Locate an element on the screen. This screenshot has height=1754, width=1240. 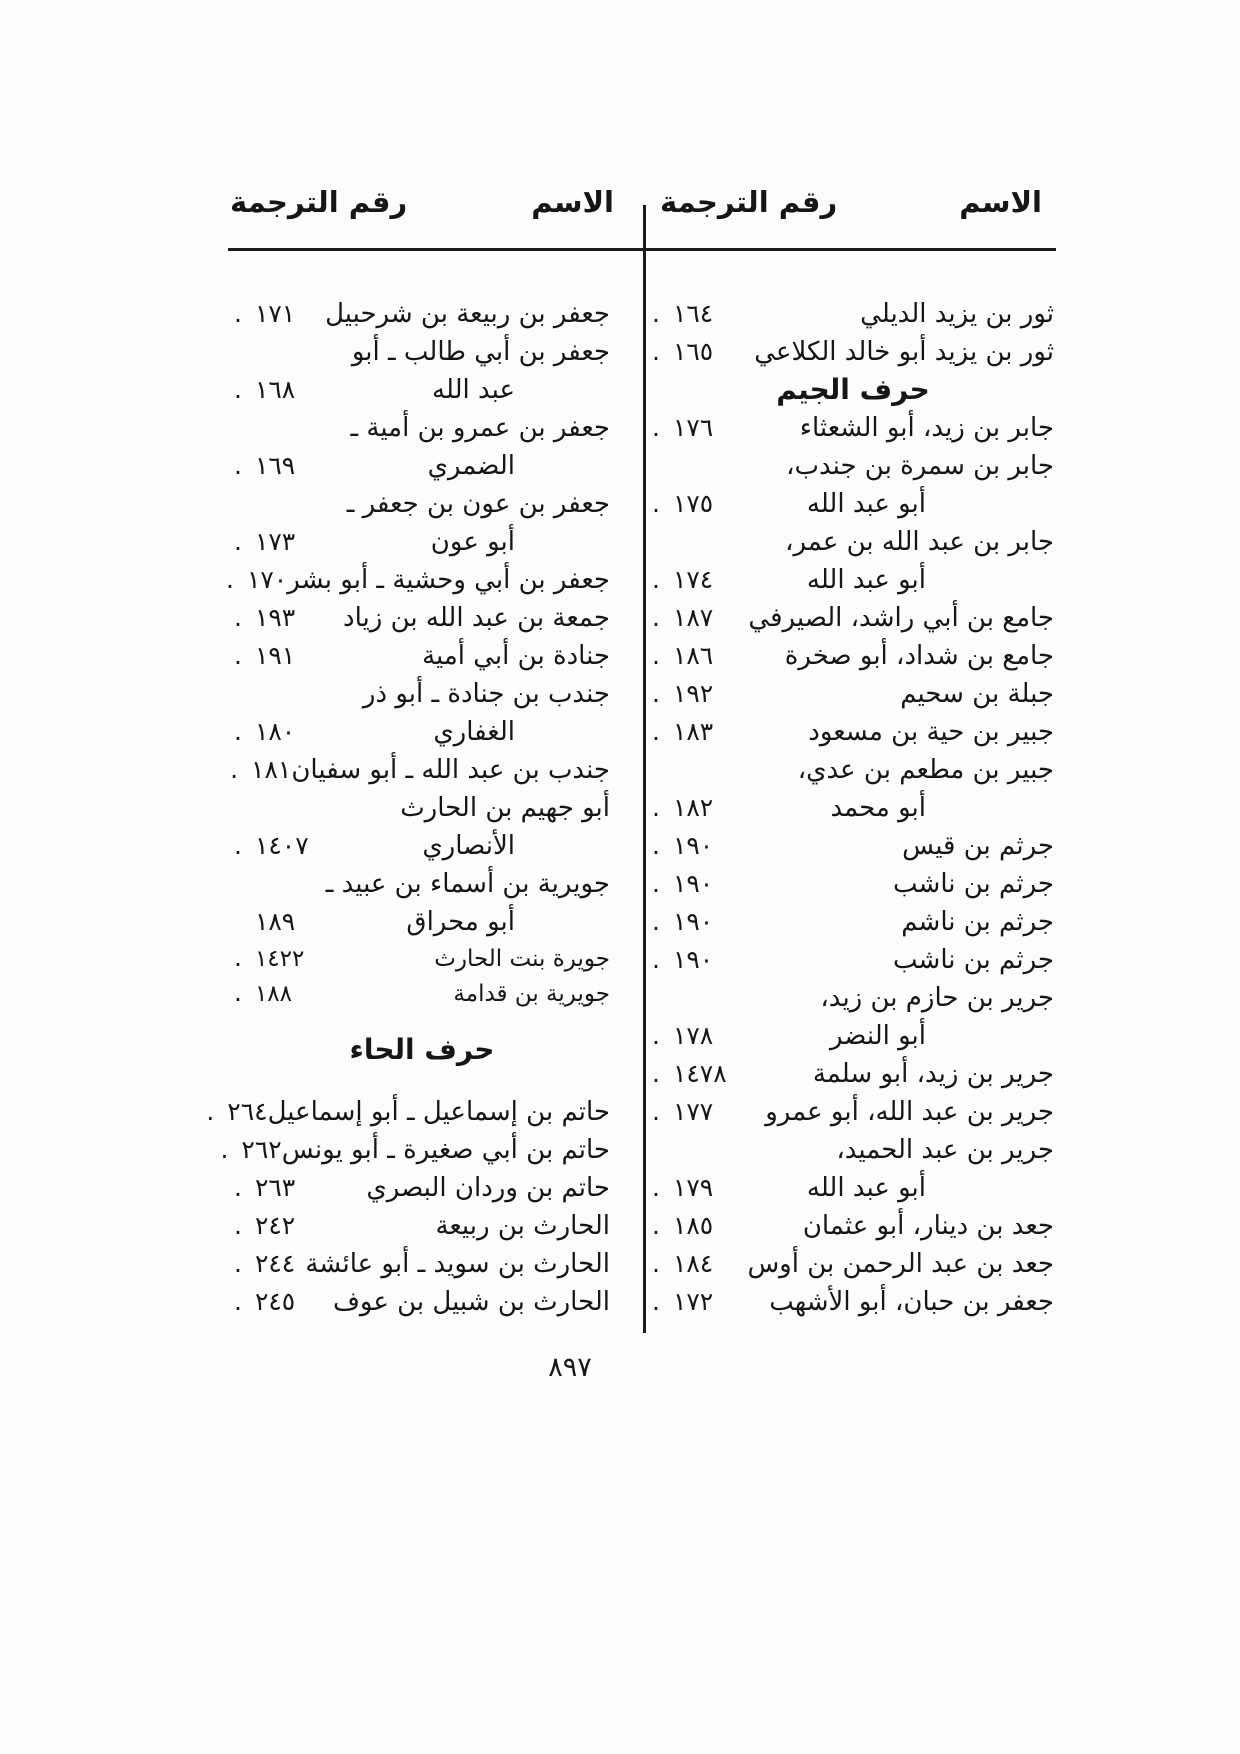
entry-number-value: ١٧٠ is located at coordinates (267, 579).